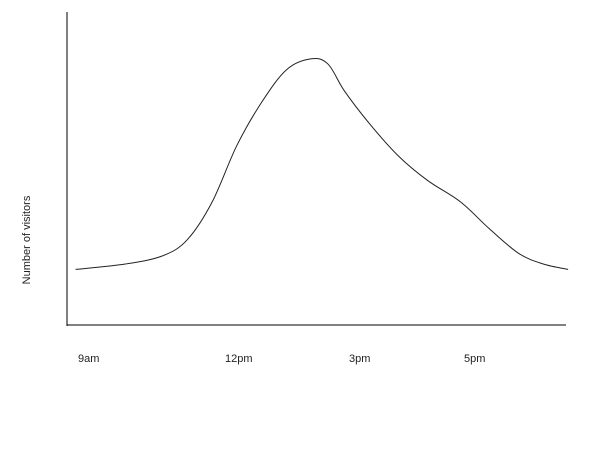 This screenshot has height=450, width=601. What do you see at coordinates (88, 359) in the screenshot?
I see `x-tick-label-9am: 9am` at bounding box center [88, 359].